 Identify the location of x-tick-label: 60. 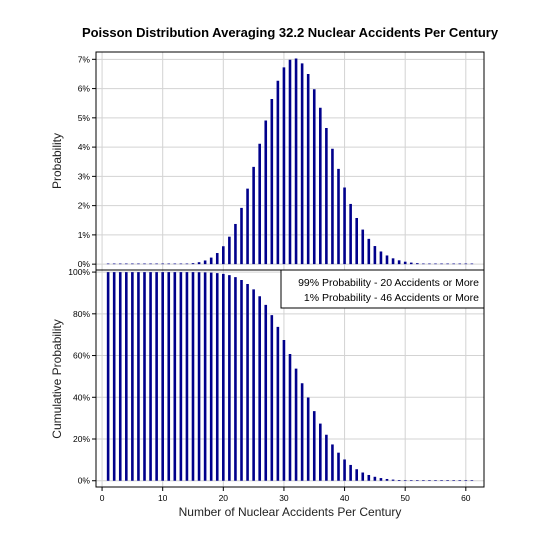
(466, 498).